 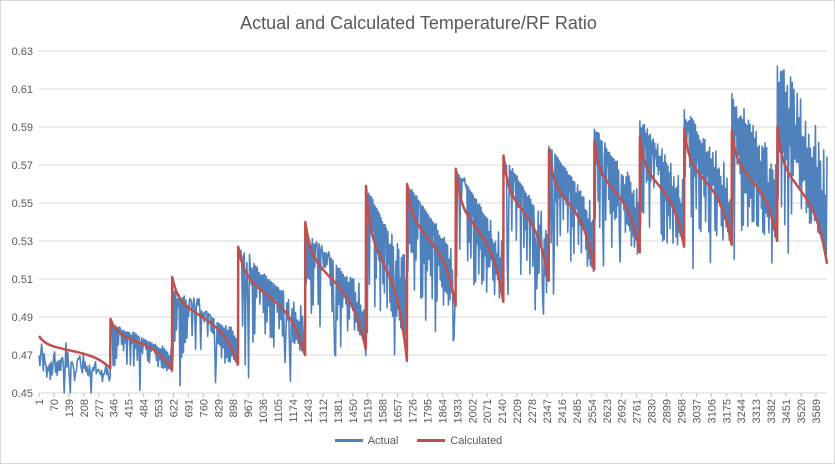 I want to click on x-tick-label: 2761, so click(x=638, y=411).